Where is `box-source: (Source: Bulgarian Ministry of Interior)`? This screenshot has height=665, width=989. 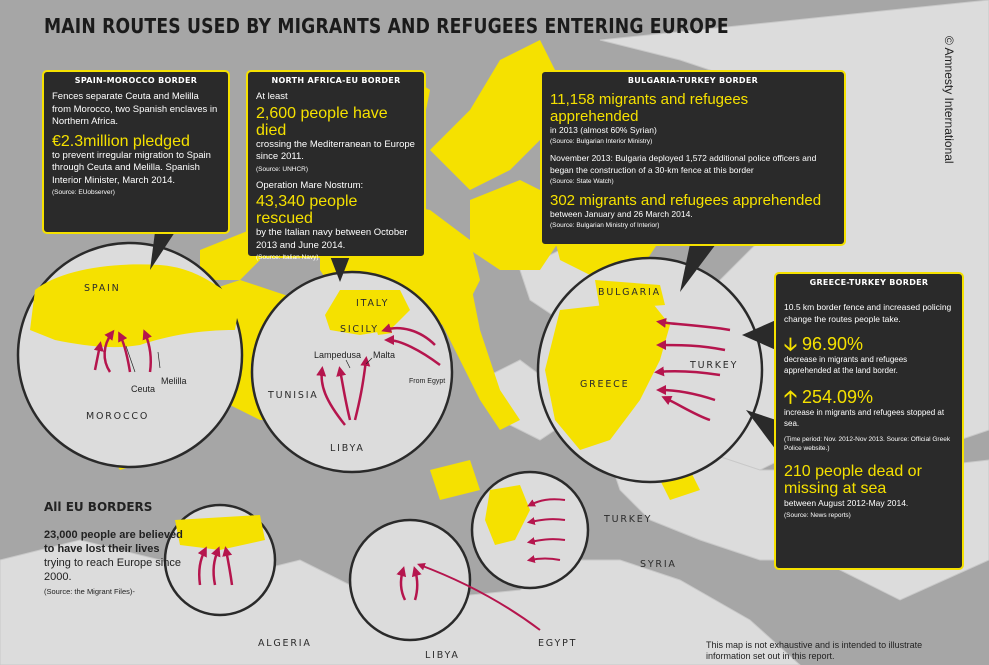 box-source: (Source: Bulgarian Ministry of Interior) is located at coordinates (605, 225).